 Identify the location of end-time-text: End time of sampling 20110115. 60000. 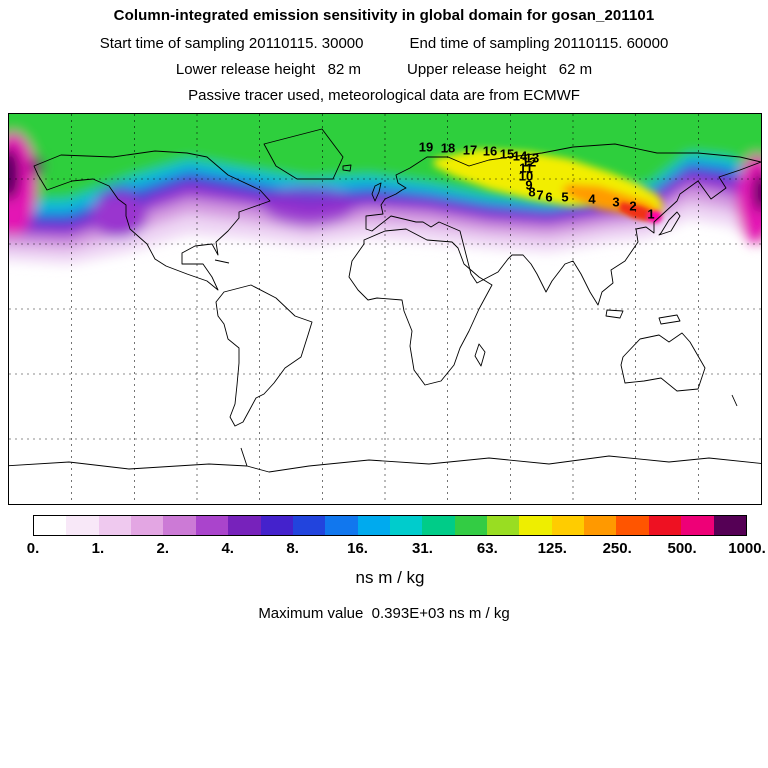
(539, 43).